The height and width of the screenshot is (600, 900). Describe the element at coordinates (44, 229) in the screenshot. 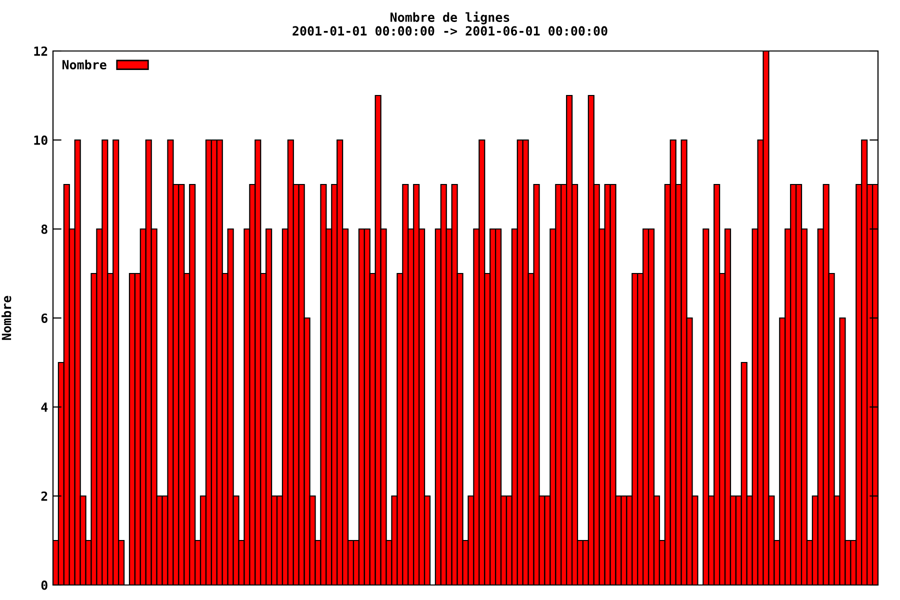

I see `y-tick-label: 8` at that location.